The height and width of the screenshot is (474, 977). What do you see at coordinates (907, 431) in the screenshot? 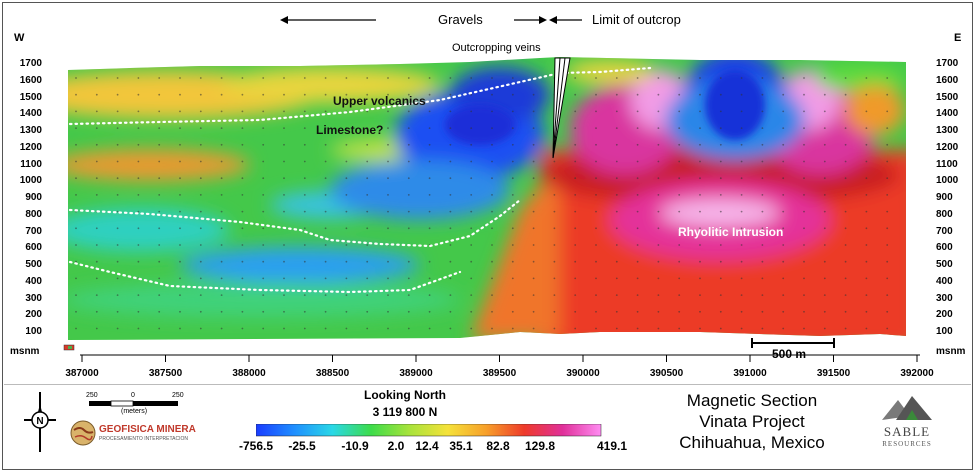
I see `sable-name: SABLE` at bounding box center [907, 431].